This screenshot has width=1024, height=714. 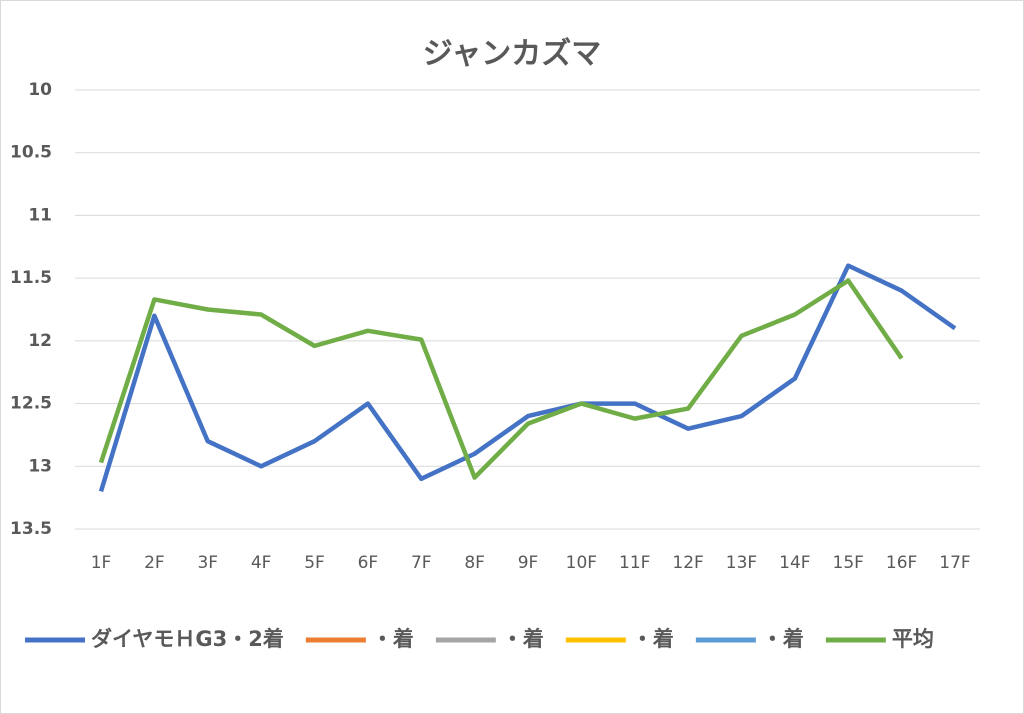 I want to click on y-tick-label: 13, so click(x=40, y=466).